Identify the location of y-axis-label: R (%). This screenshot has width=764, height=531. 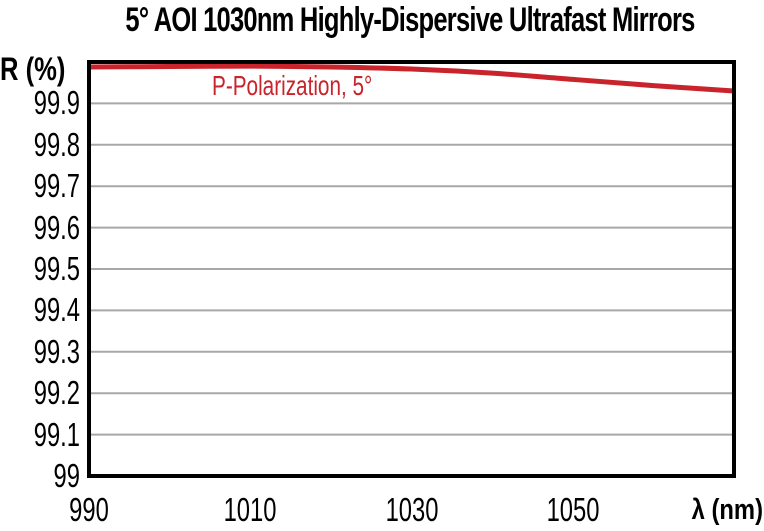
(33, 69).